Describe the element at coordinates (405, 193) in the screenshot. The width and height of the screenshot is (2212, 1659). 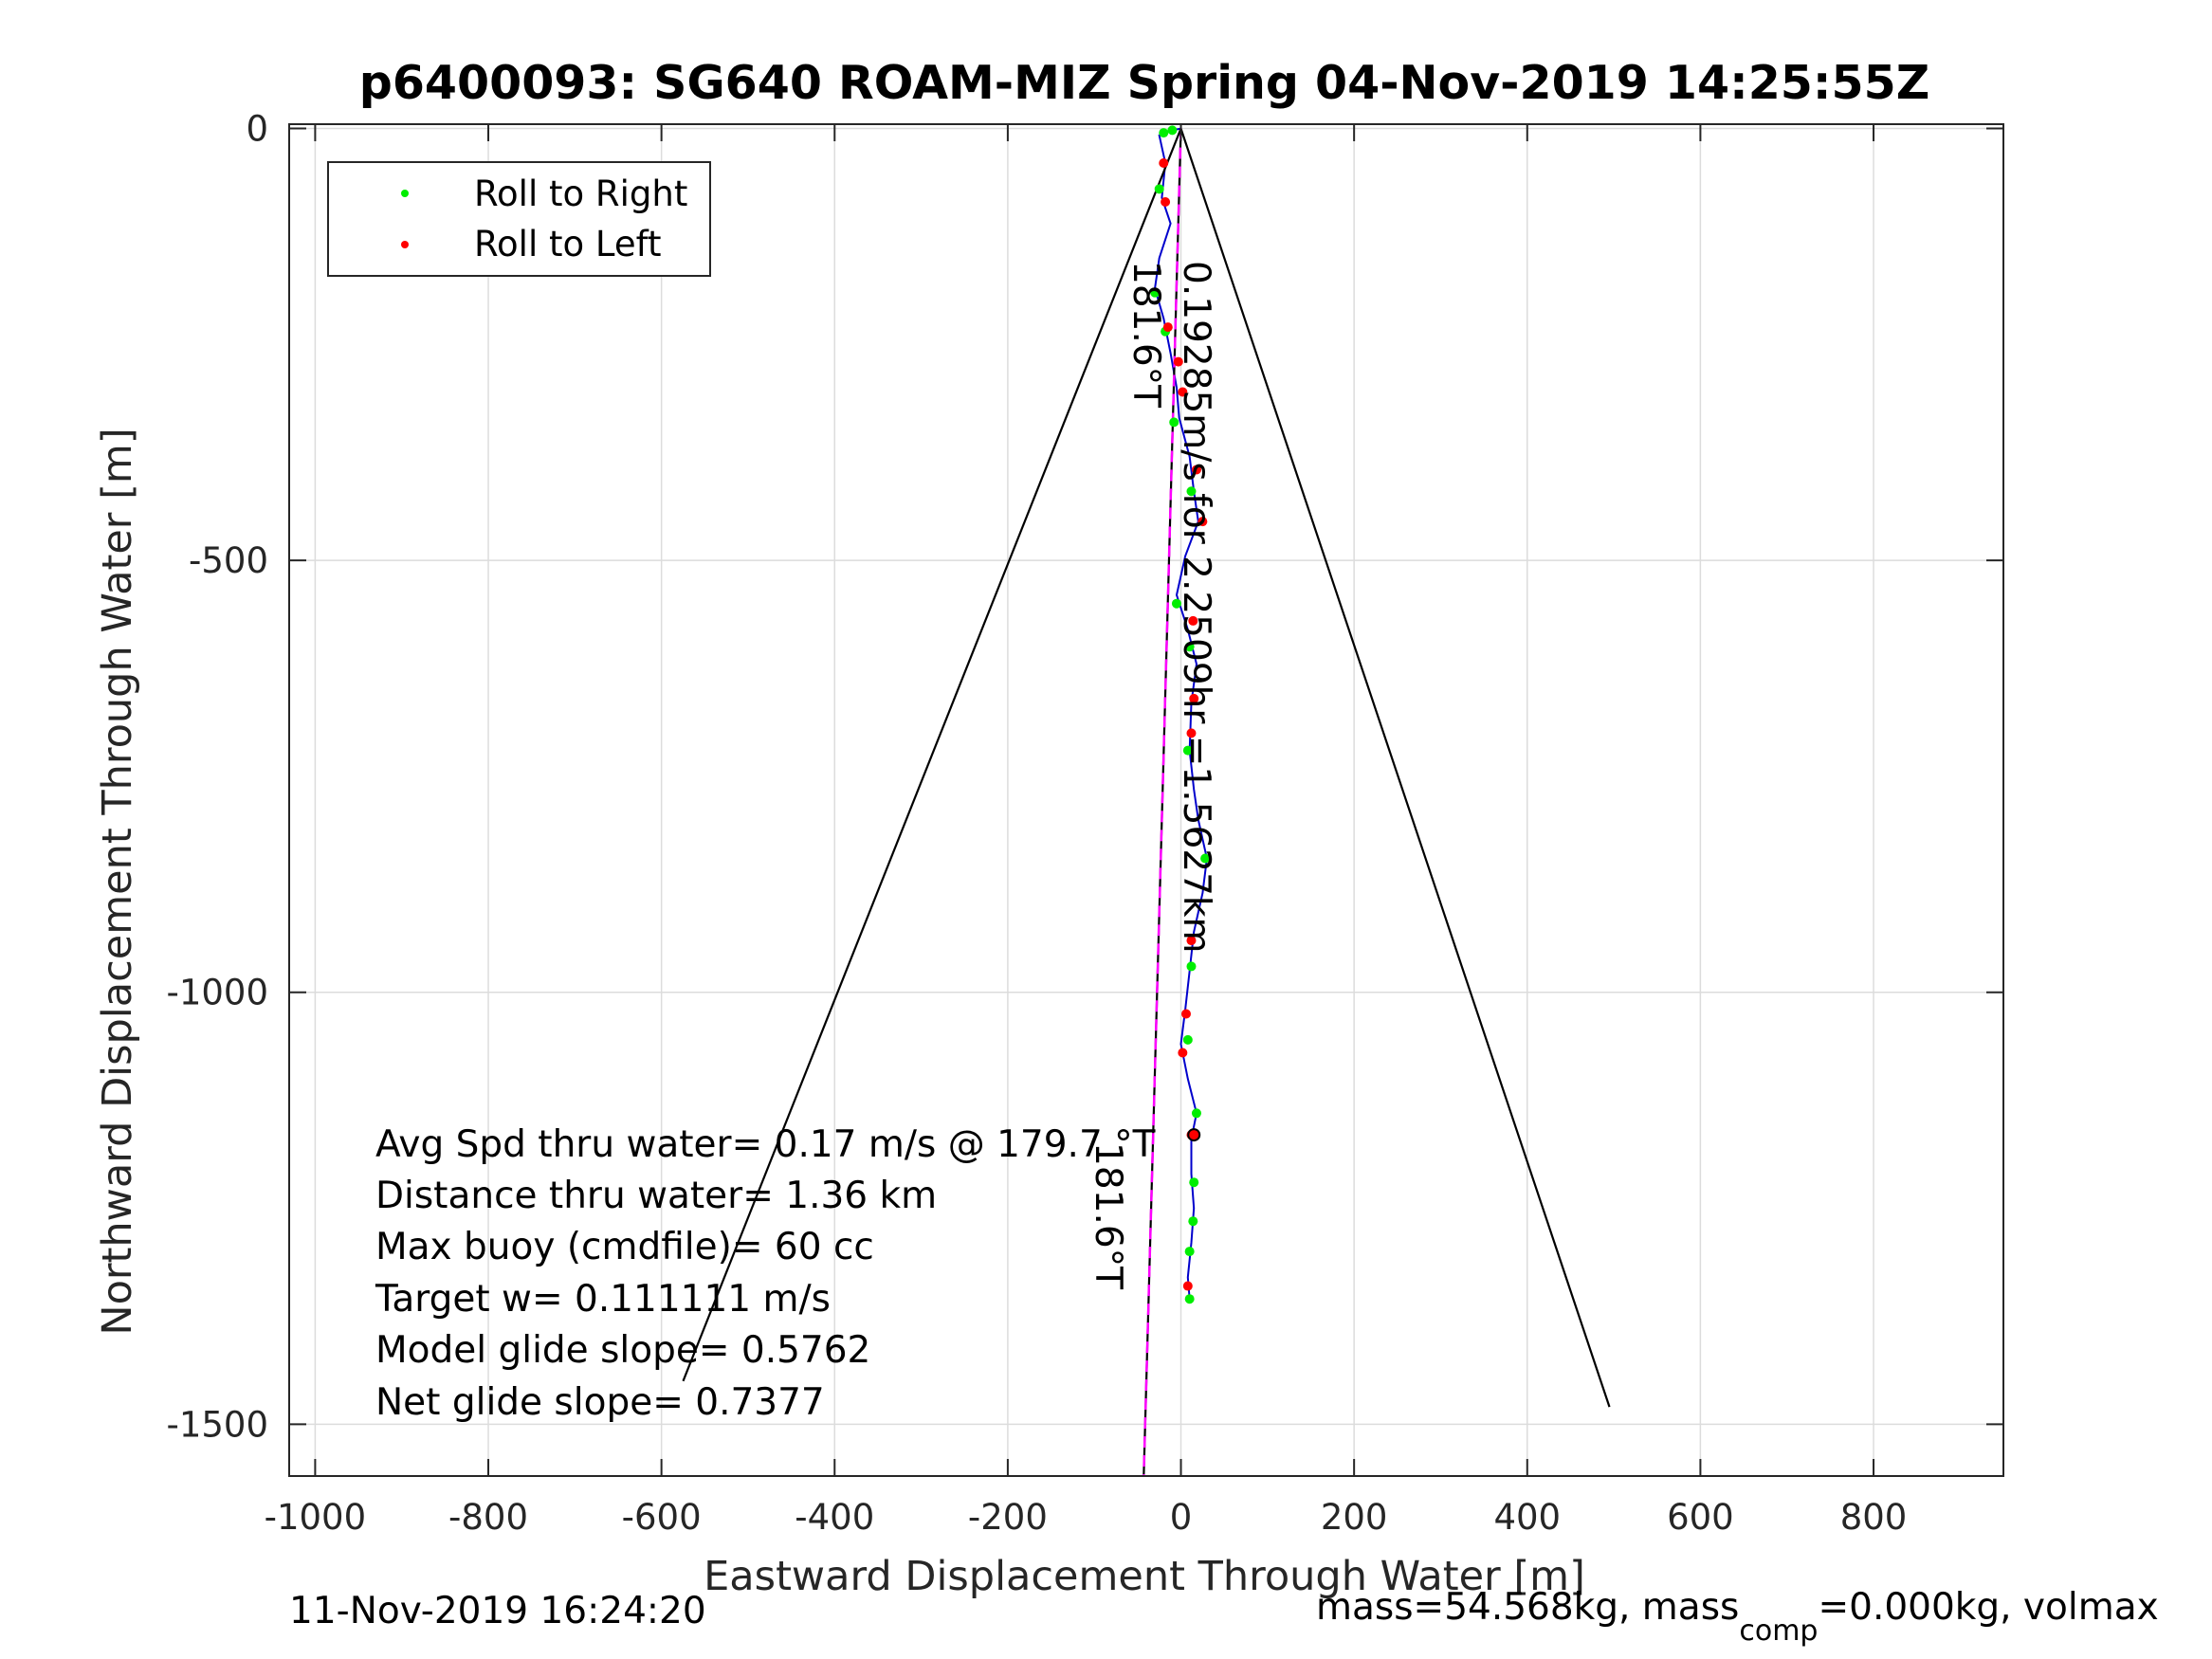
I see `legend-marker-roll-right` at that location.